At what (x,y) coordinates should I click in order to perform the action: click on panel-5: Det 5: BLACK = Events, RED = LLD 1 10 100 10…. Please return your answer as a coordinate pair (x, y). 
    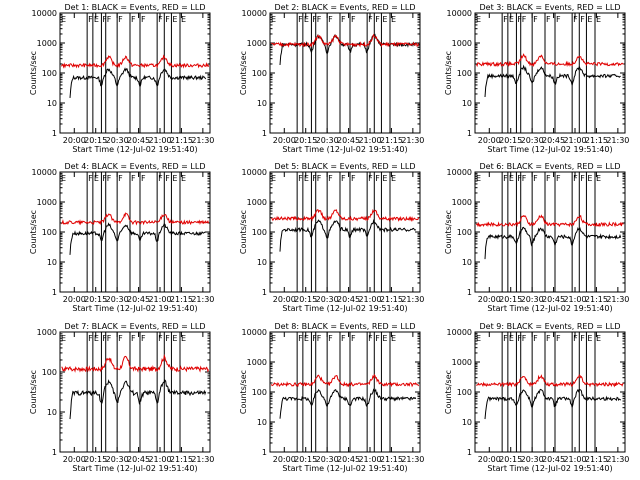
    Looking at the image, I should click on (331, 237).